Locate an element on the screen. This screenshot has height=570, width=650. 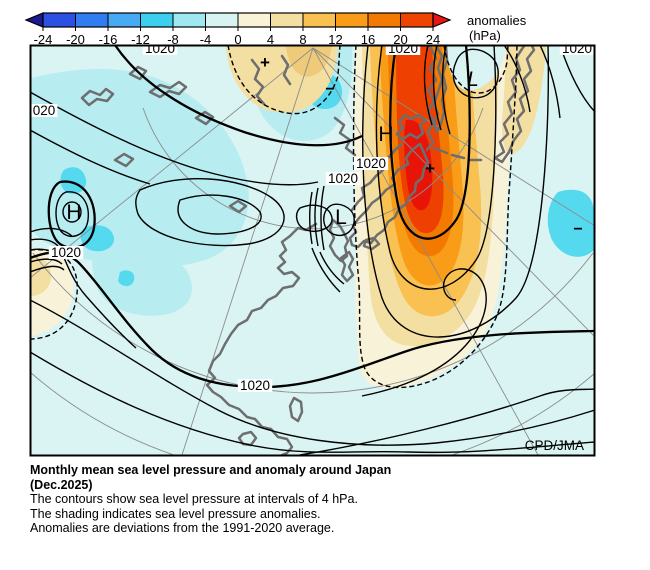
colorbar-tick-label: 4 is located at coordinates (270, 39).